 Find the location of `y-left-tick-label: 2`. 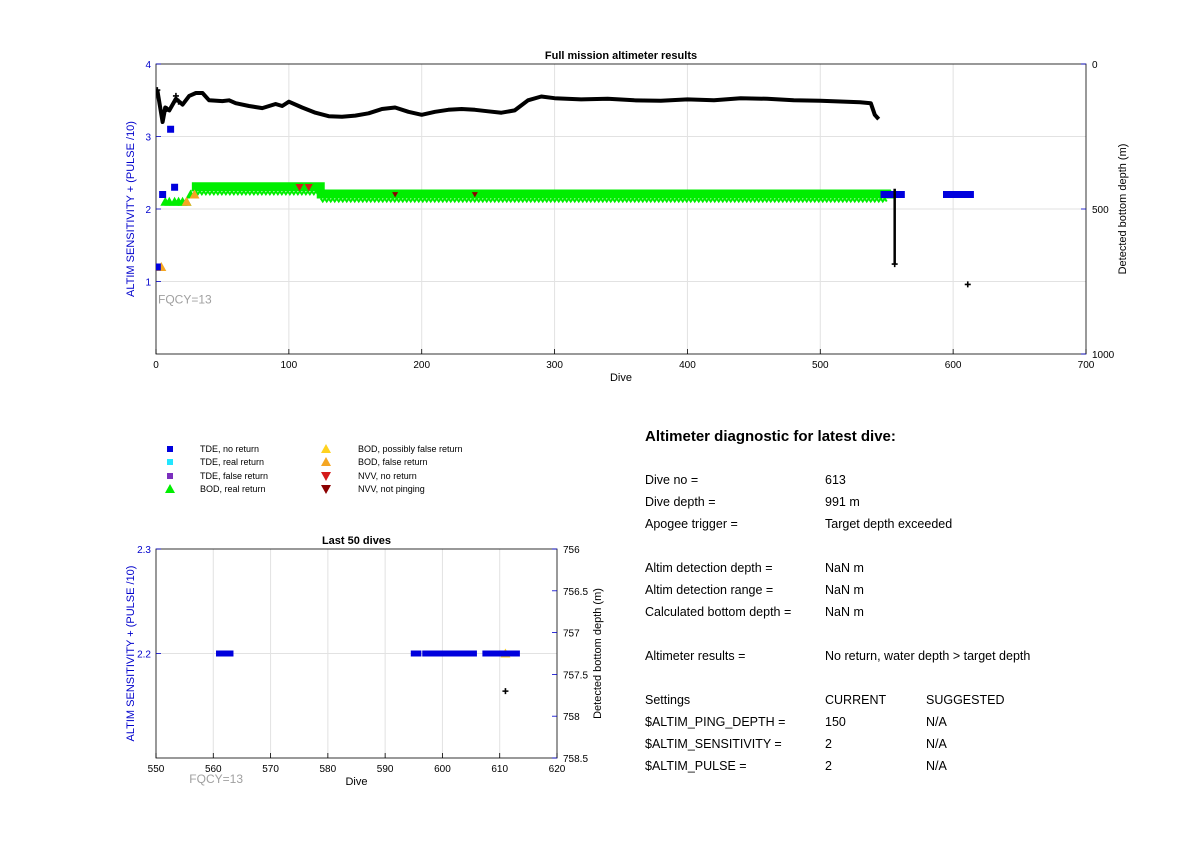

y-left-tick-label: 2 is located at coordinates (148, 210).